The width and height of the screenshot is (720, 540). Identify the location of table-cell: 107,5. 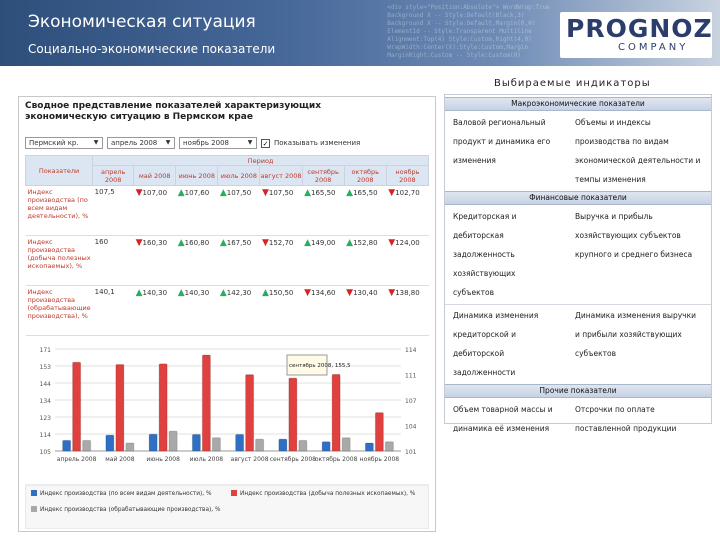
(113, 210).